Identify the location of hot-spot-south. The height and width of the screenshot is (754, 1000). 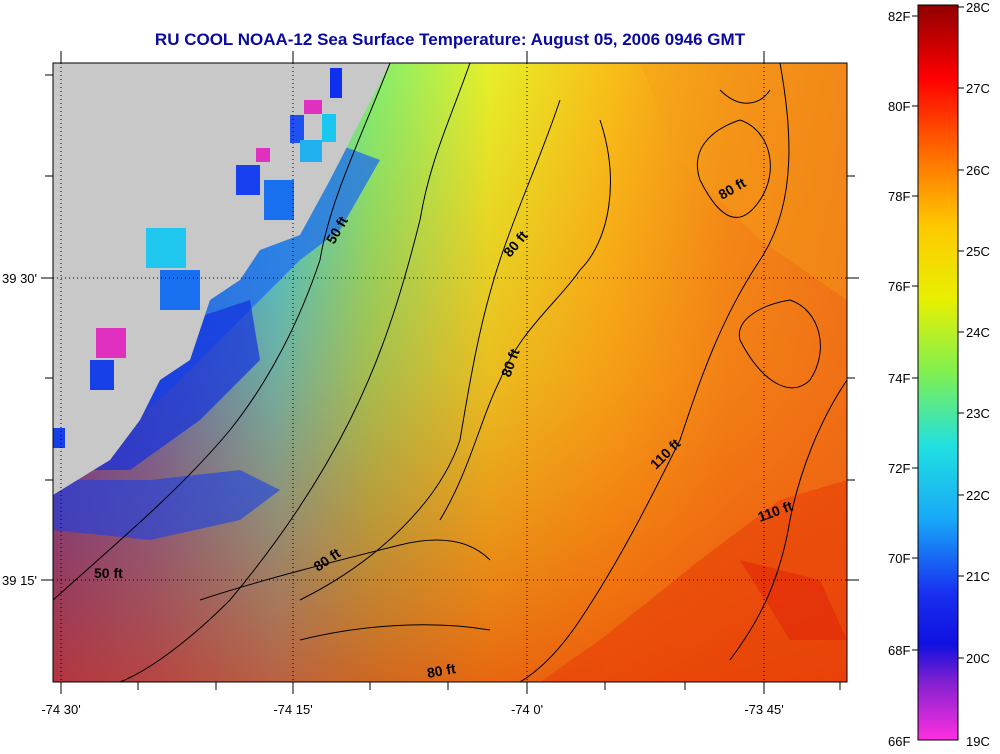
(693, 581).